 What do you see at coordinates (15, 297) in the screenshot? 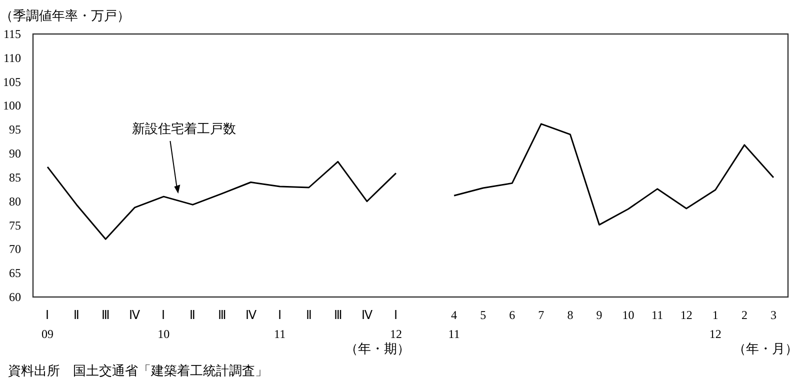
I see `ytick: 60` at bounding box center [15, 297].